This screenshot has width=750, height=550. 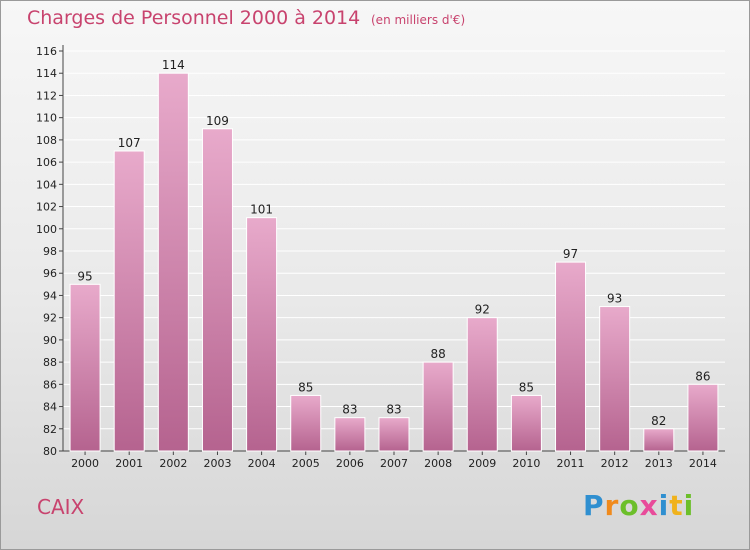 What do you see at coordinates (570, 254) in the screenshot?
I see `bar-value-label: 97` at bounding box center [570, 254].